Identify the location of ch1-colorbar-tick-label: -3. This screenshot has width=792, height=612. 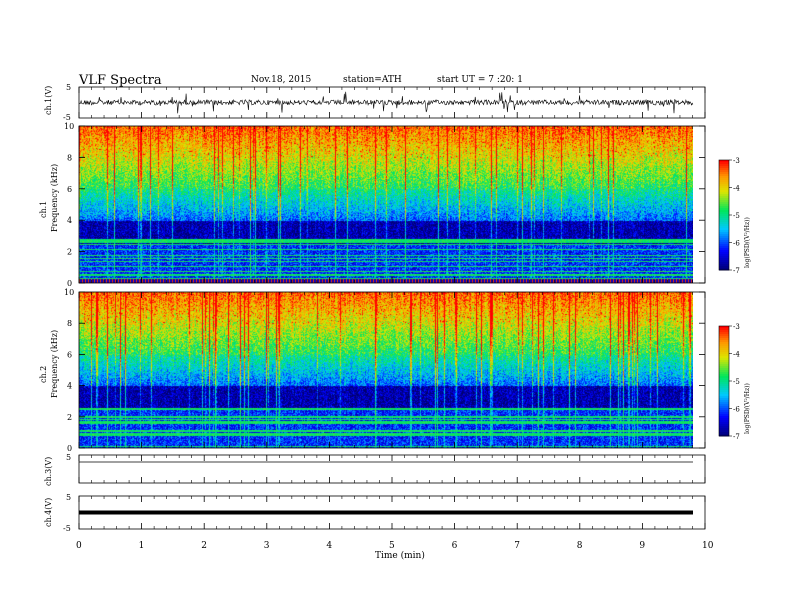
(736, 161).